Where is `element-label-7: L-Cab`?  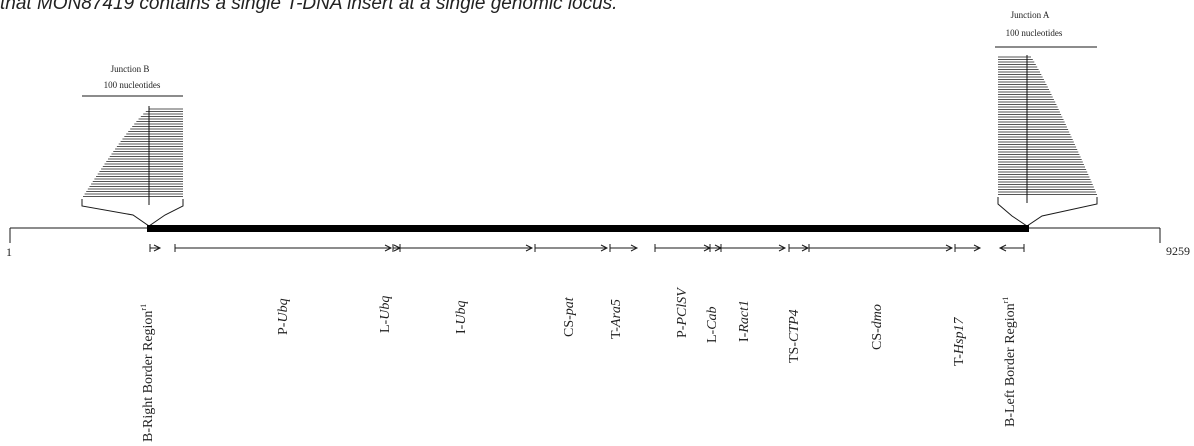 element-label-7: L-Cab is located at coordinates (712, 324).